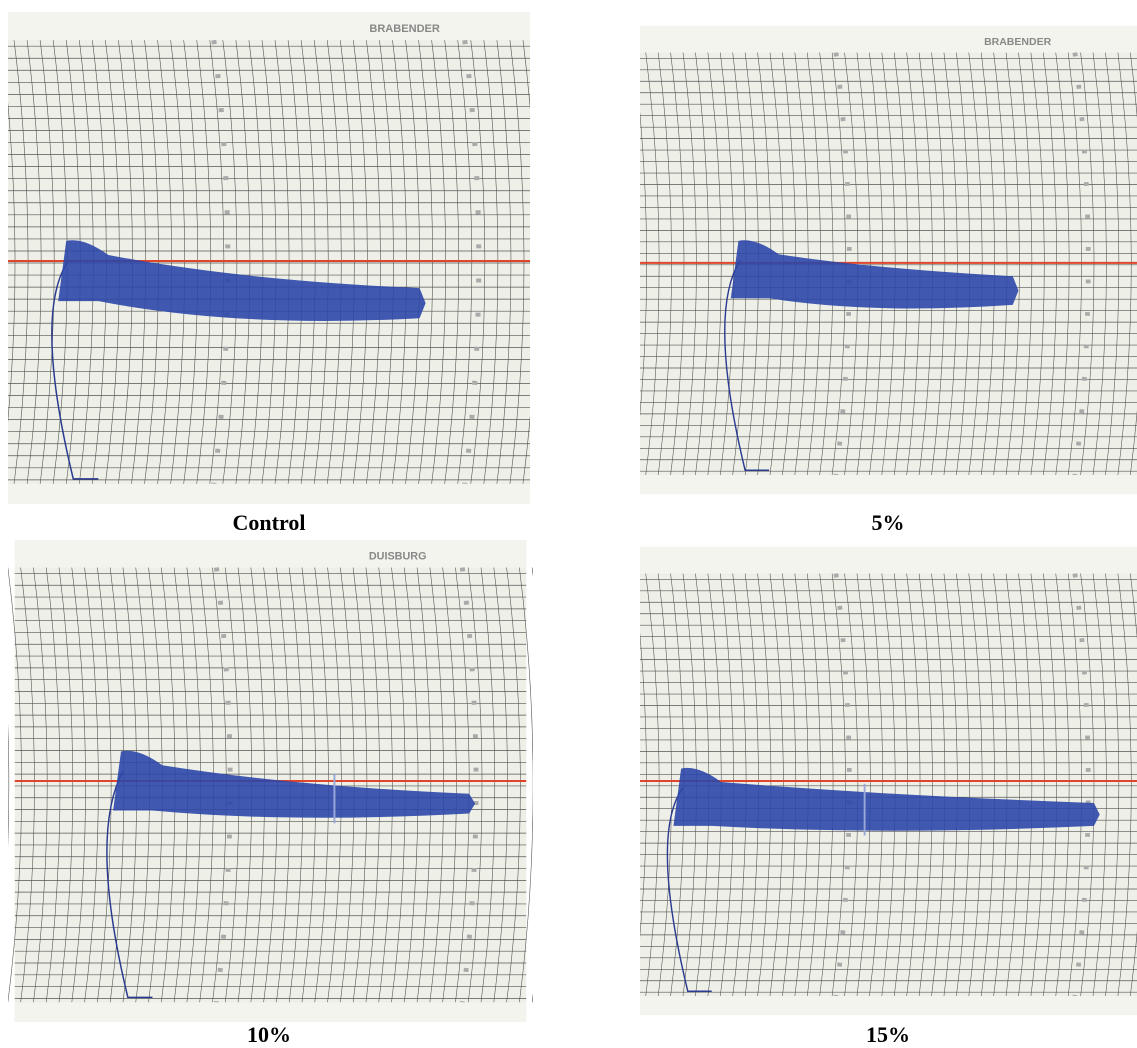 The height and width of the screenshot is (1048, 1137). What do you see at coordinates (888, 522) in the screenshot?
I see `caption: 5%` at bounding box center [888, 522].